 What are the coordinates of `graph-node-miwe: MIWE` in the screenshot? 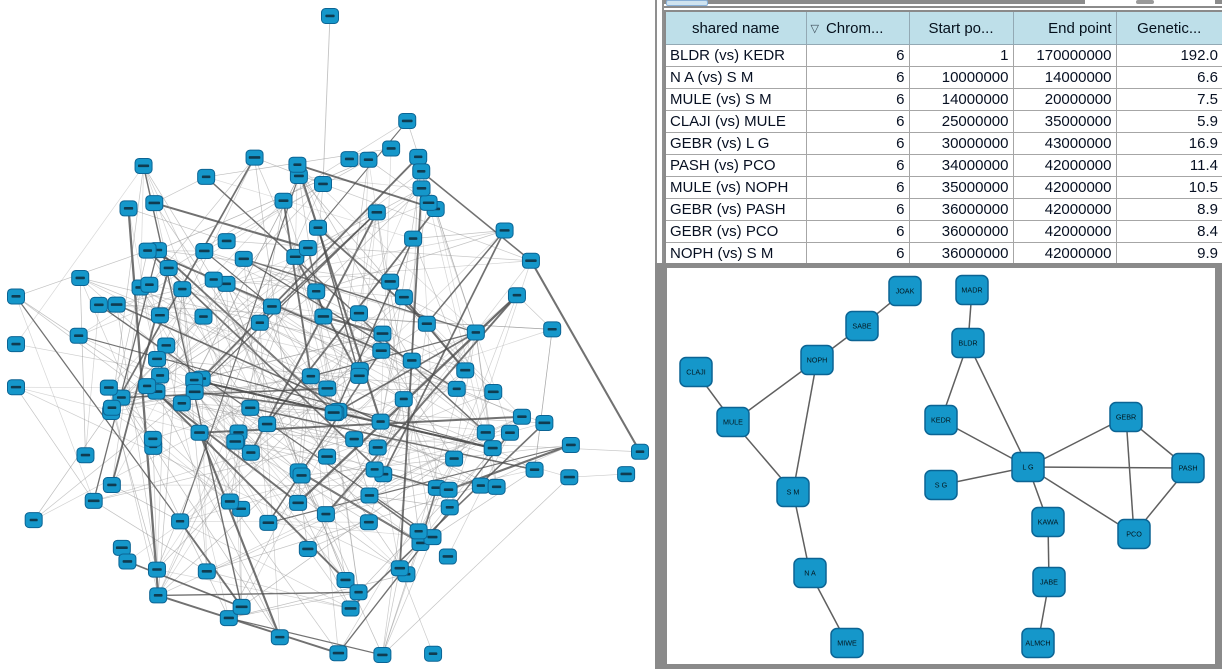 It's located at (847, 643).